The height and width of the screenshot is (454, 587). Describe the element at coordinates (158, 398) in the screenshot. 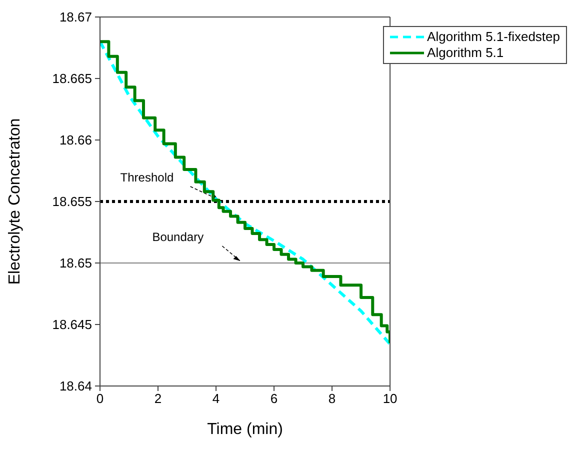

I see `x-tick-label: 2` at that location.